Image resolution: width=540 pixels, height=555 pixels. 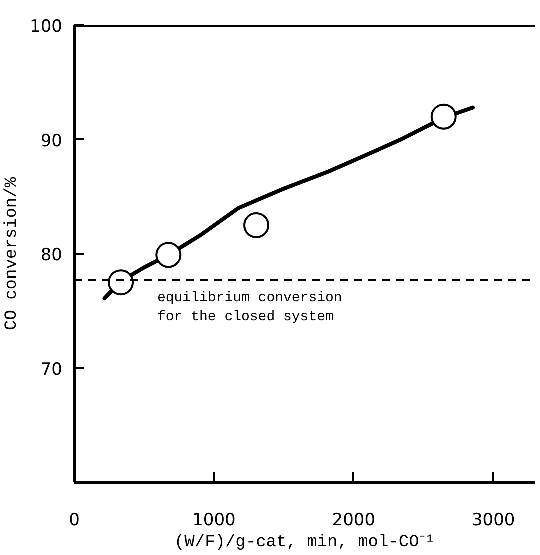 What do you see at coordinates (74, 520) in the screenshot?
I see `x-tick-label: 0` at bounding box center [74, 520].